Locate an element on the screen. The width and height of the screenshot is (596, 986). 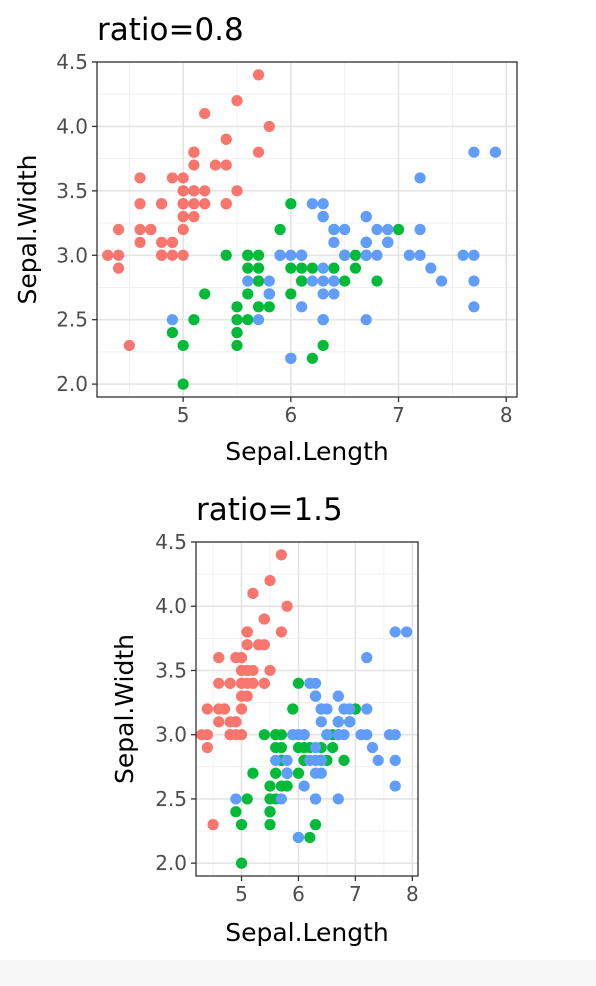
chart-title: ratio=0.8 is located at coordinates (170, 30).